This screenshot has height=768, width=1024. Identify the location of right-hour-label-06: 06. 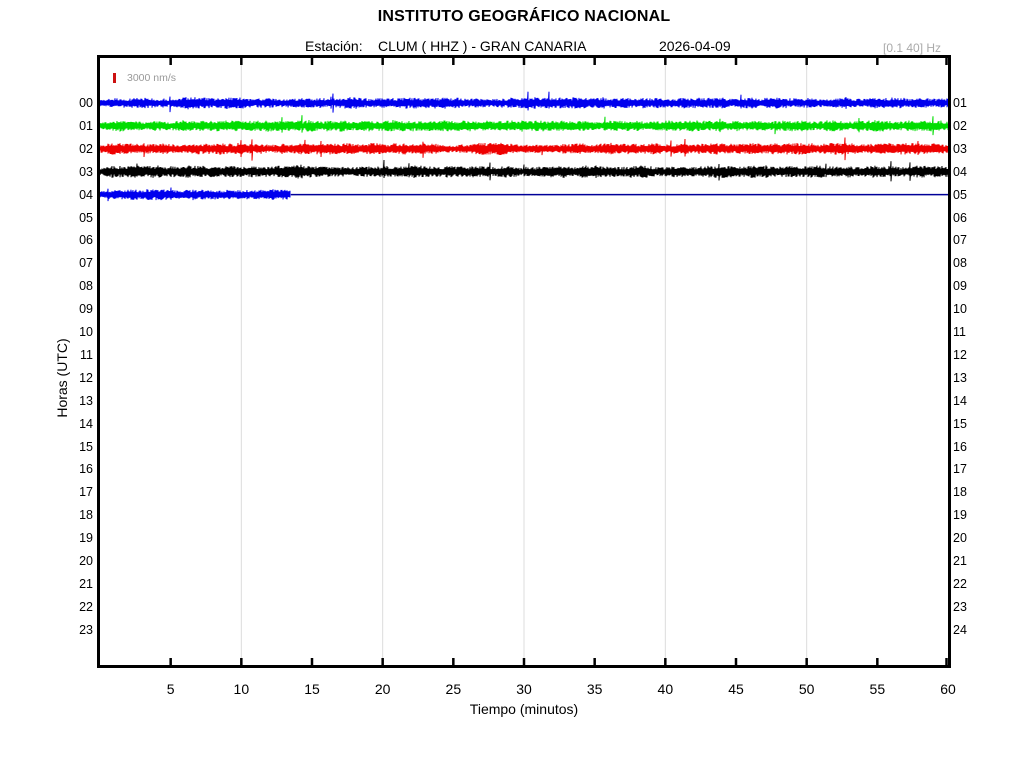
(960, 217).